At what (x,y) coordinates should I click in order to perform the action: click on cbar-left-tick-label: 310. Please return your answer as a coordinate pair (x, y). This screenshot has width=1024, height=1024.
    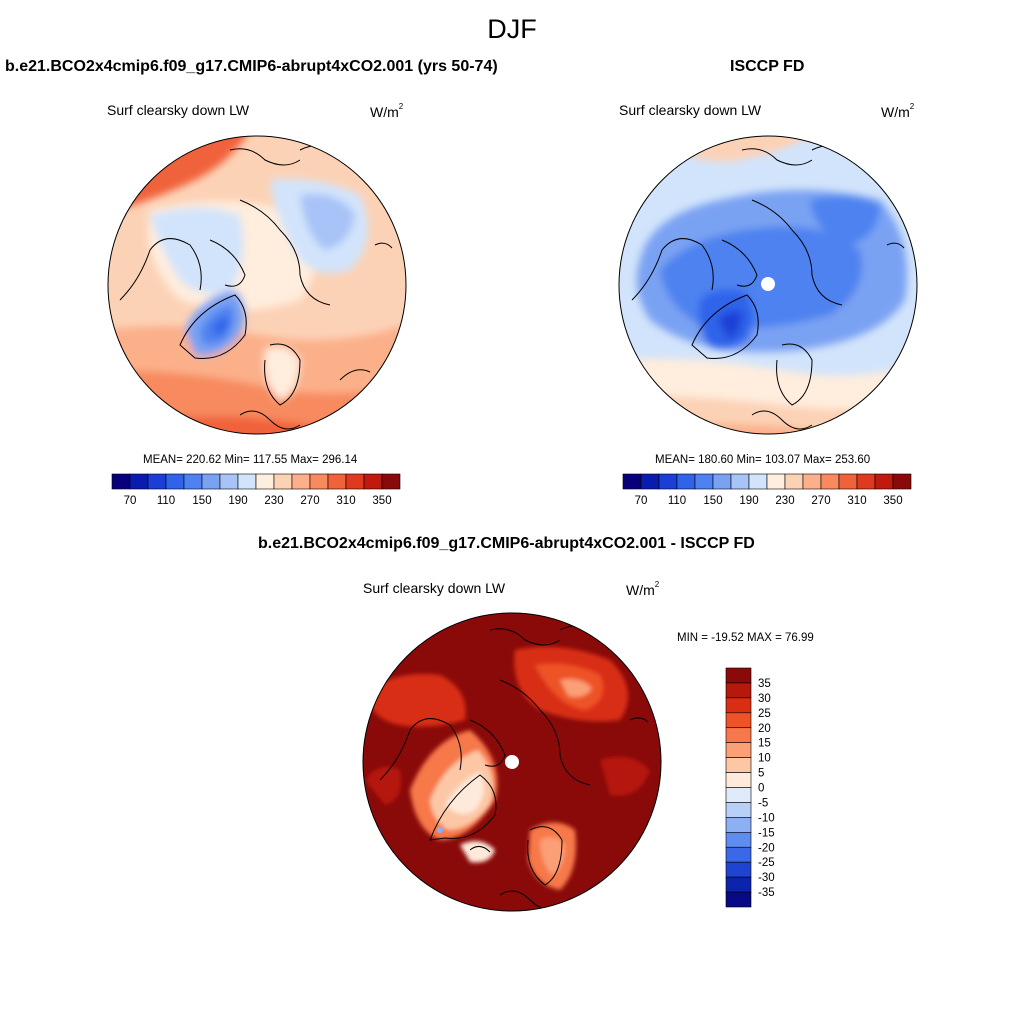
    Looking at the image, I should click on (345, 501).